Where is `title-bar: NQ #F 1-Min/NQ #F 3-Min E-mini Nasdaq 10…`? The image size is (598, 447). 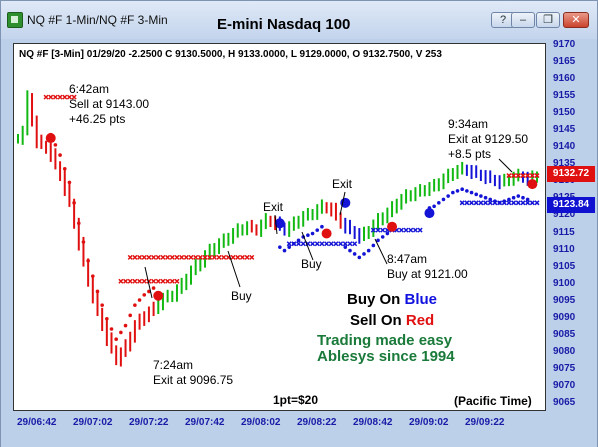
title-bar: NQ #F 1-Min/NQ #F 3-Min E-mini Nasdaq 10… is located at coordinates (299, 20).